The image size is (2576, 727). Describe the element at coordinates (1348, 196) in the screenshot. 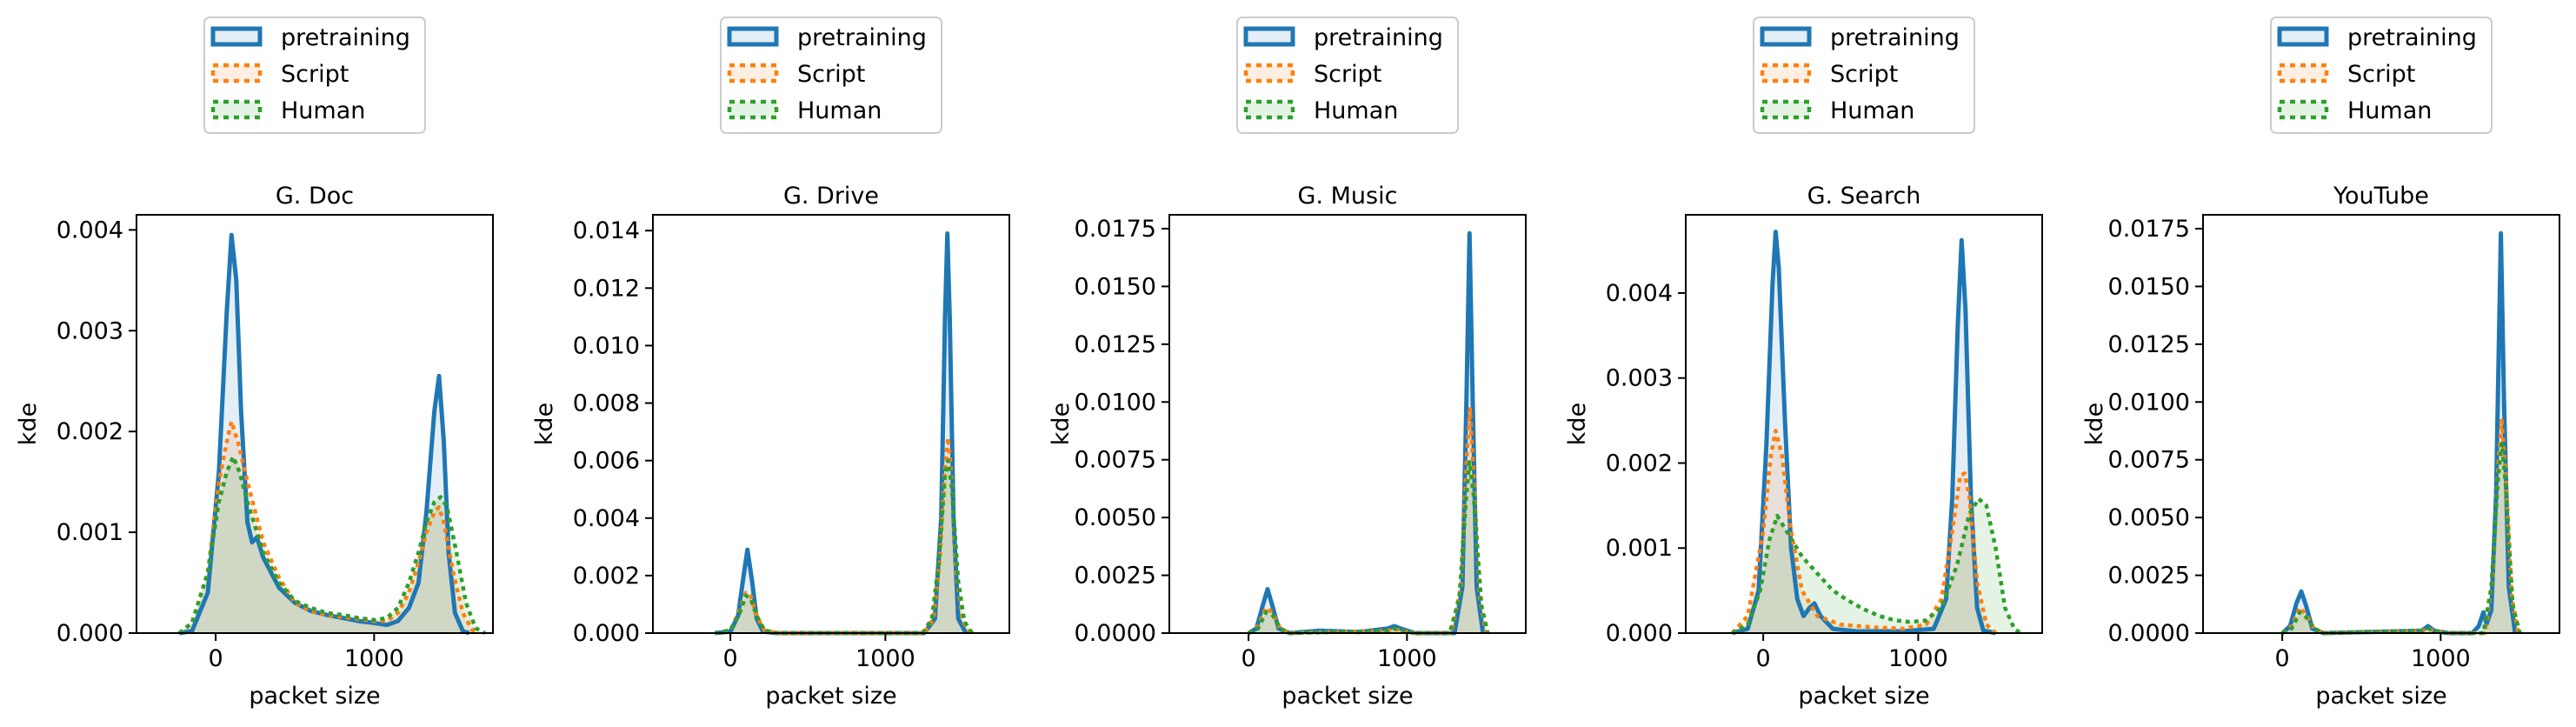

I see `chart-title: G. Music` at that location.